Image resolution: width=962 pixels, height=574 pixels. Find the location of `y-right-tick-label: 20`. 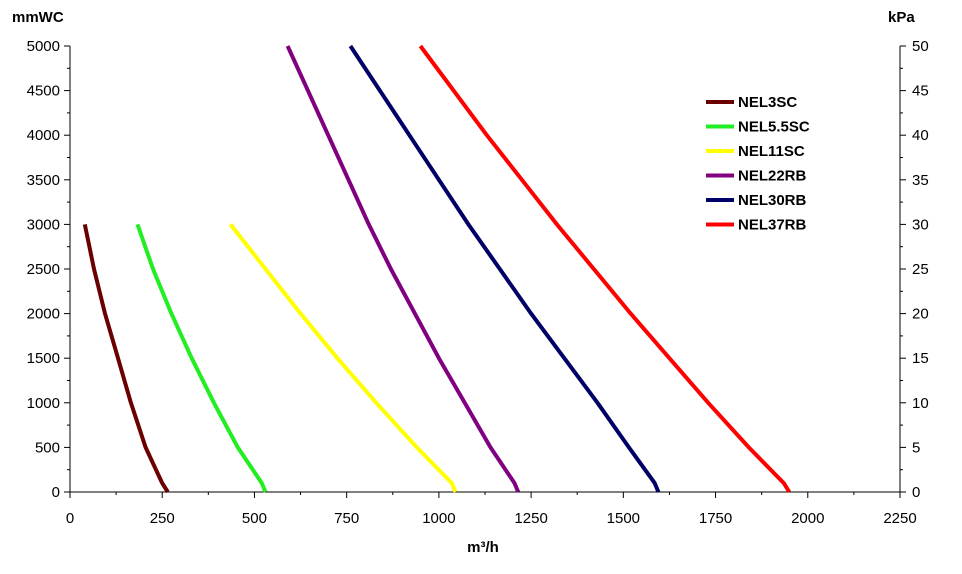

y-right-tick-label: 20 is located at coordinates (920, 314).